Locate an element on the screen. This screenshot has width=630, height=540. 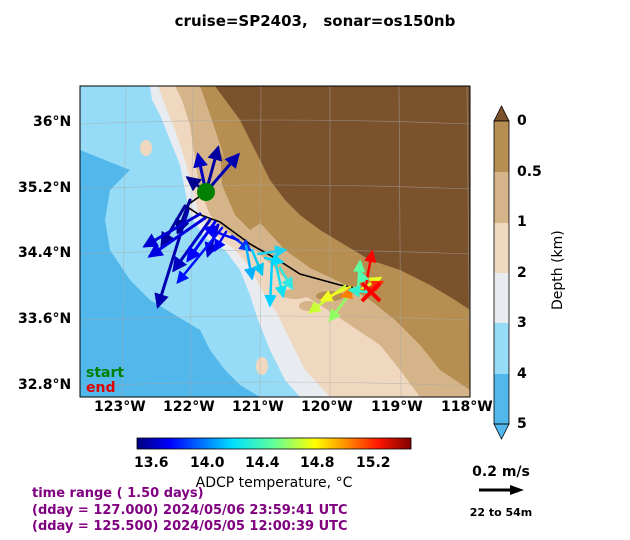
scale-depth-range: 22 to 54m is located at coordinates (501, 512).